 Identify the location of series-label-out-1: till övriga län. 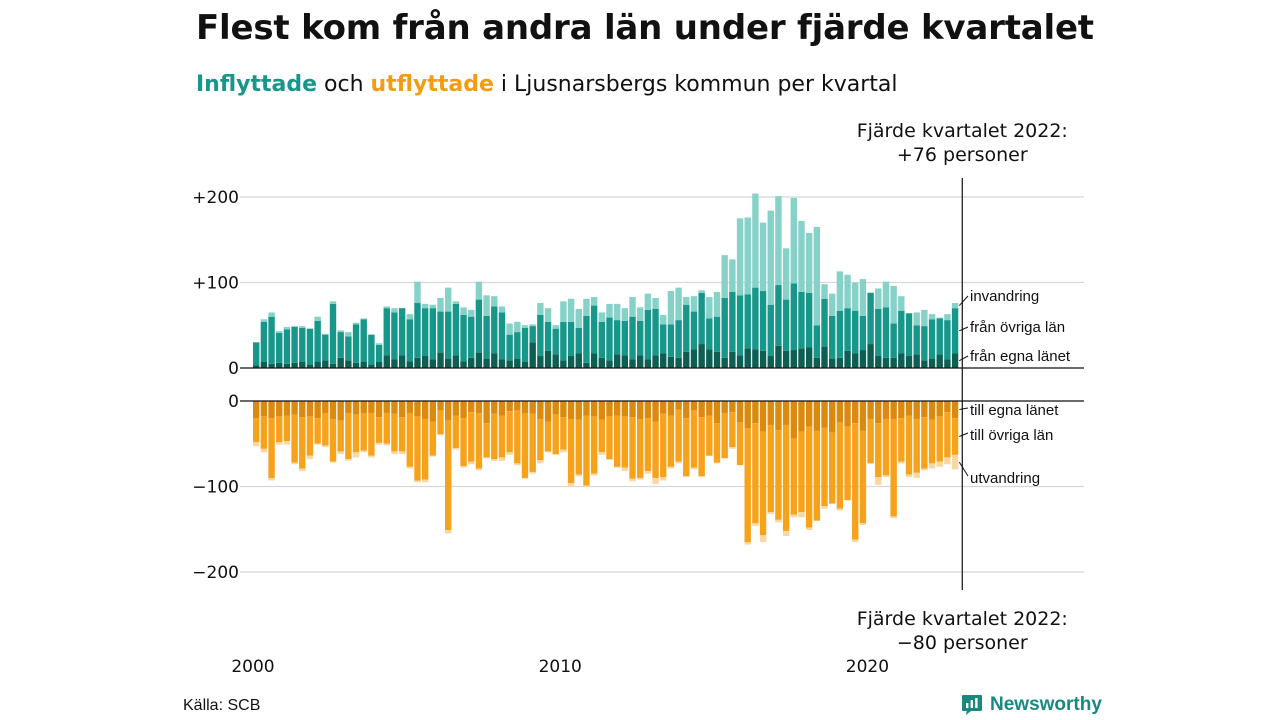
(1011, 435).